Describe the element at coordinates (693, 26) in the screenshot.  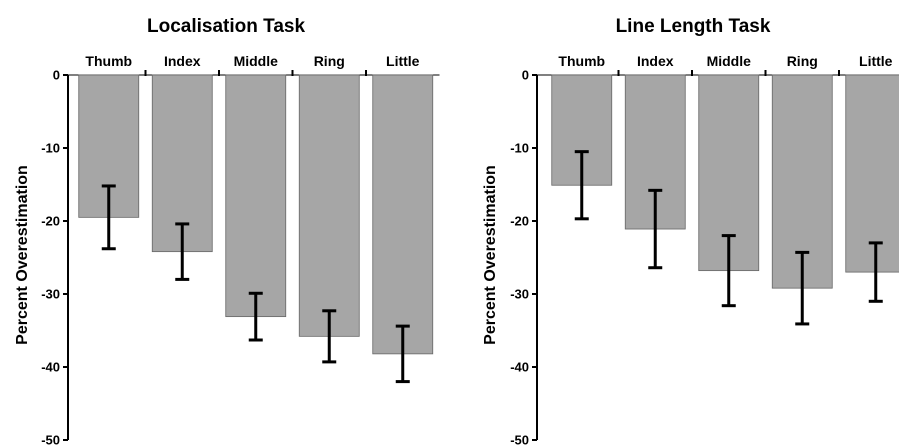
I see `chart-title: Line Length Task` at that location.